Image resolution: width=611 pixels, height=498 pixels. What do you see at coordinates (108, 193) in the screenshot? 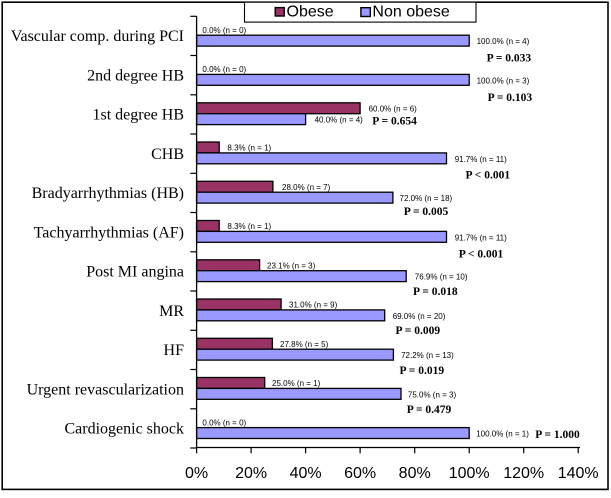
I see `svg-text: Bradyarrhythmias (HB)` at bounding box center [108, 193].